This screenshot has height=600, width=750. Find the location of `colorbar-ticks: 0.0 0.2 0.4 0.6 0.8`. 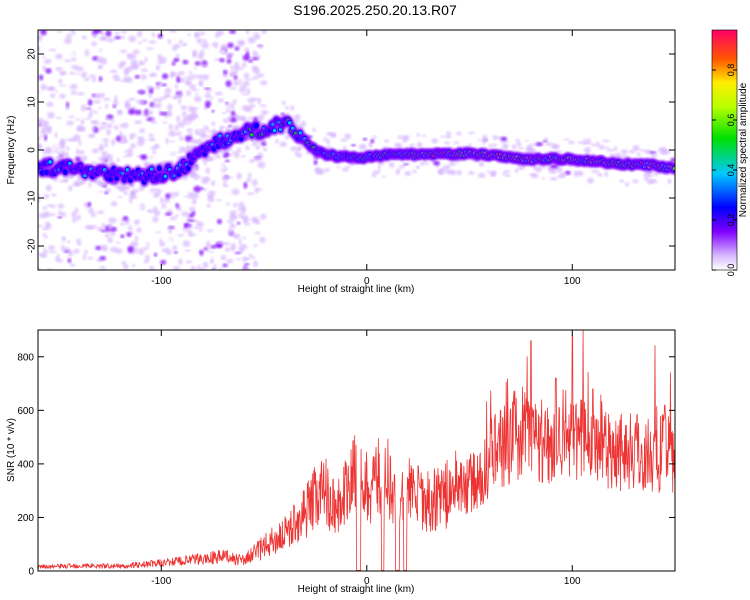

colorbar-ticks: 0.0 0.2 0.4 0.6 0.8 is located at coordinates (724, 170).